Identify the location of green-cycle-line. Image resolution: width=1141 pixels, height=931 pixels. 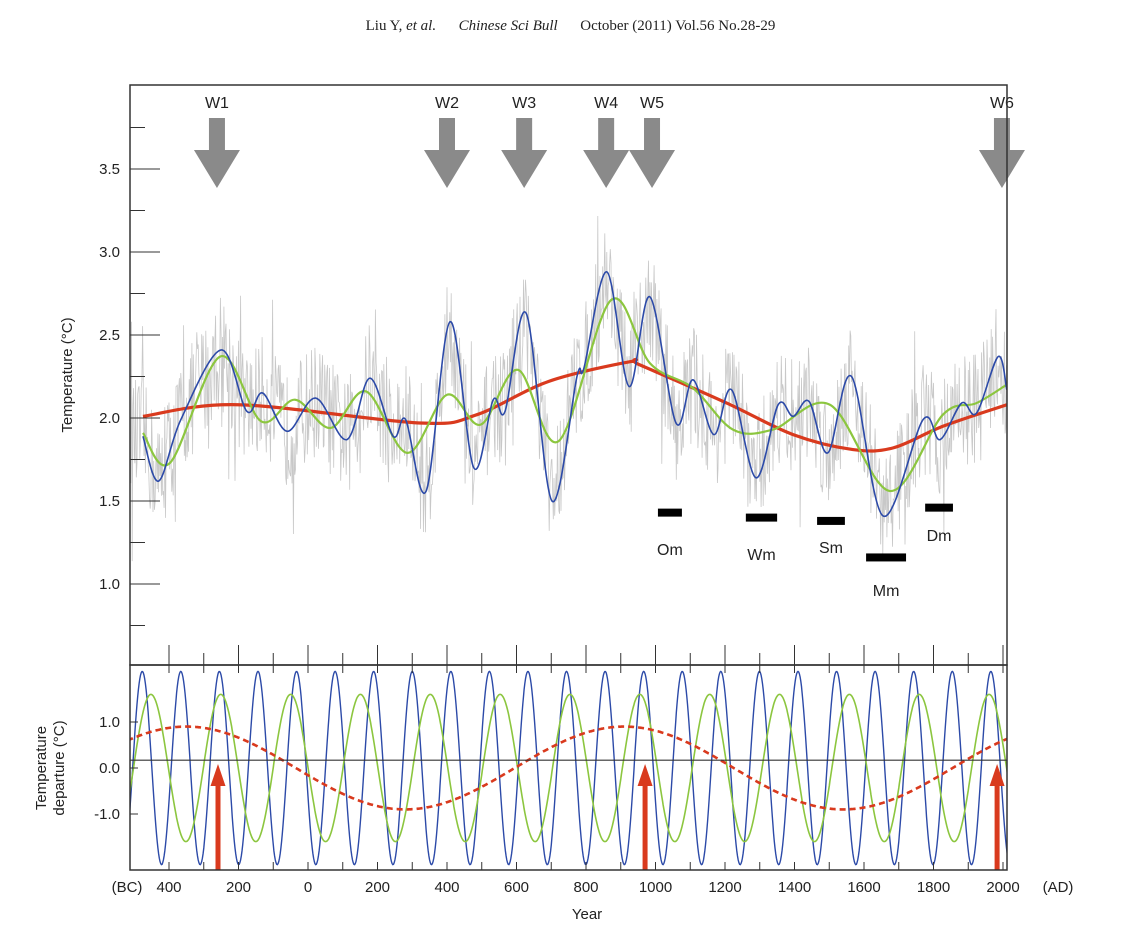
(568, 768).